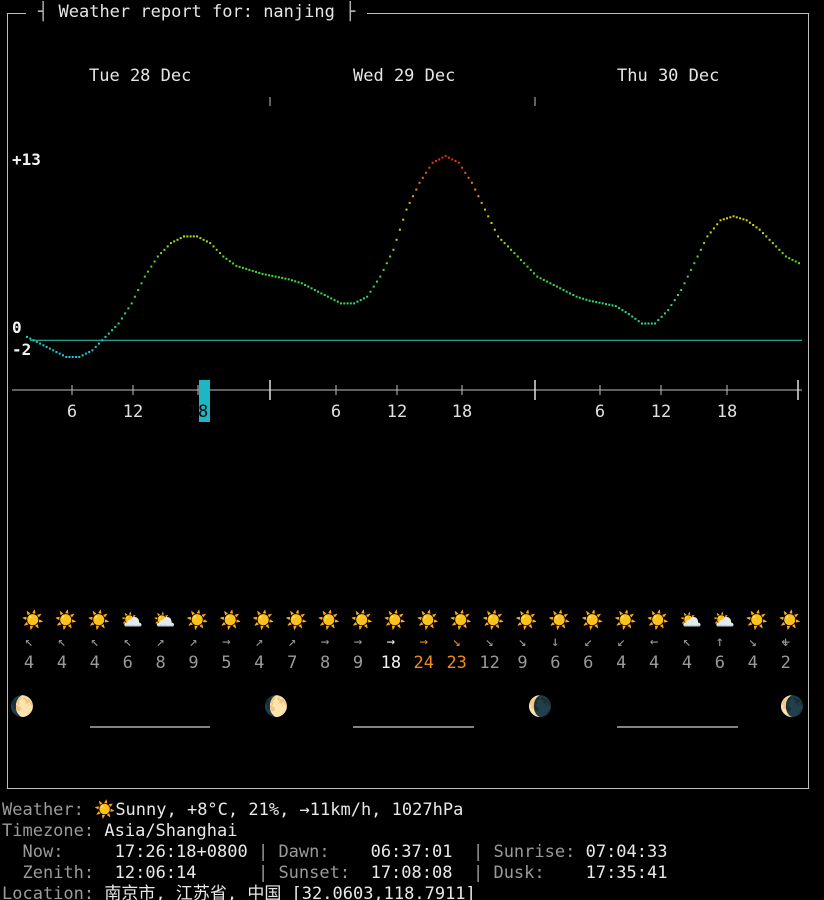 The image size is (824, 900). Describe the element at coordinates (391, 663) in the screenshot. I see `wind-speed: 18` at that location.